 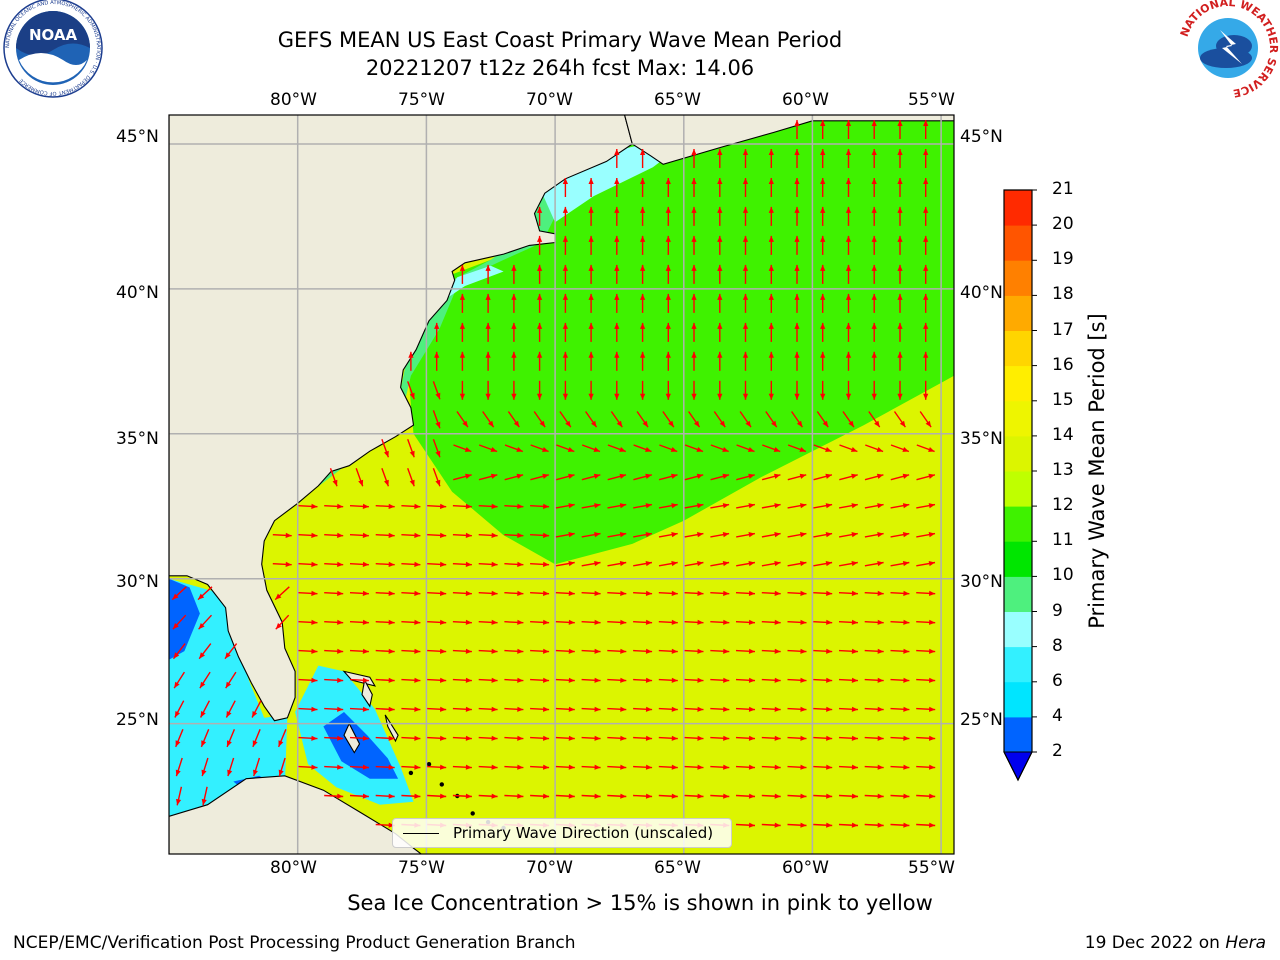 What do you see at coordinates (1063, 329) in the screenshot?
I see `colorbar-tick-label: 17` at bounding box center [1063, 329].